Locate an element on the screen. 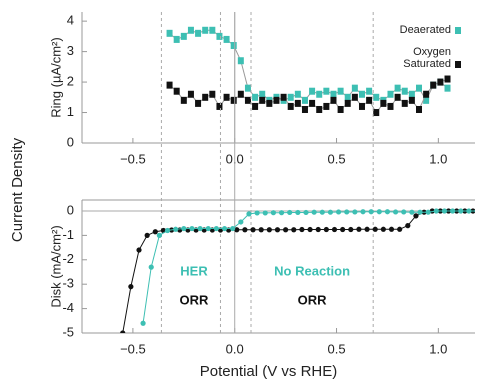 This screenshot has height=381, width=477. x-tick-label: 0.0 is located at coordinates (235, 348).